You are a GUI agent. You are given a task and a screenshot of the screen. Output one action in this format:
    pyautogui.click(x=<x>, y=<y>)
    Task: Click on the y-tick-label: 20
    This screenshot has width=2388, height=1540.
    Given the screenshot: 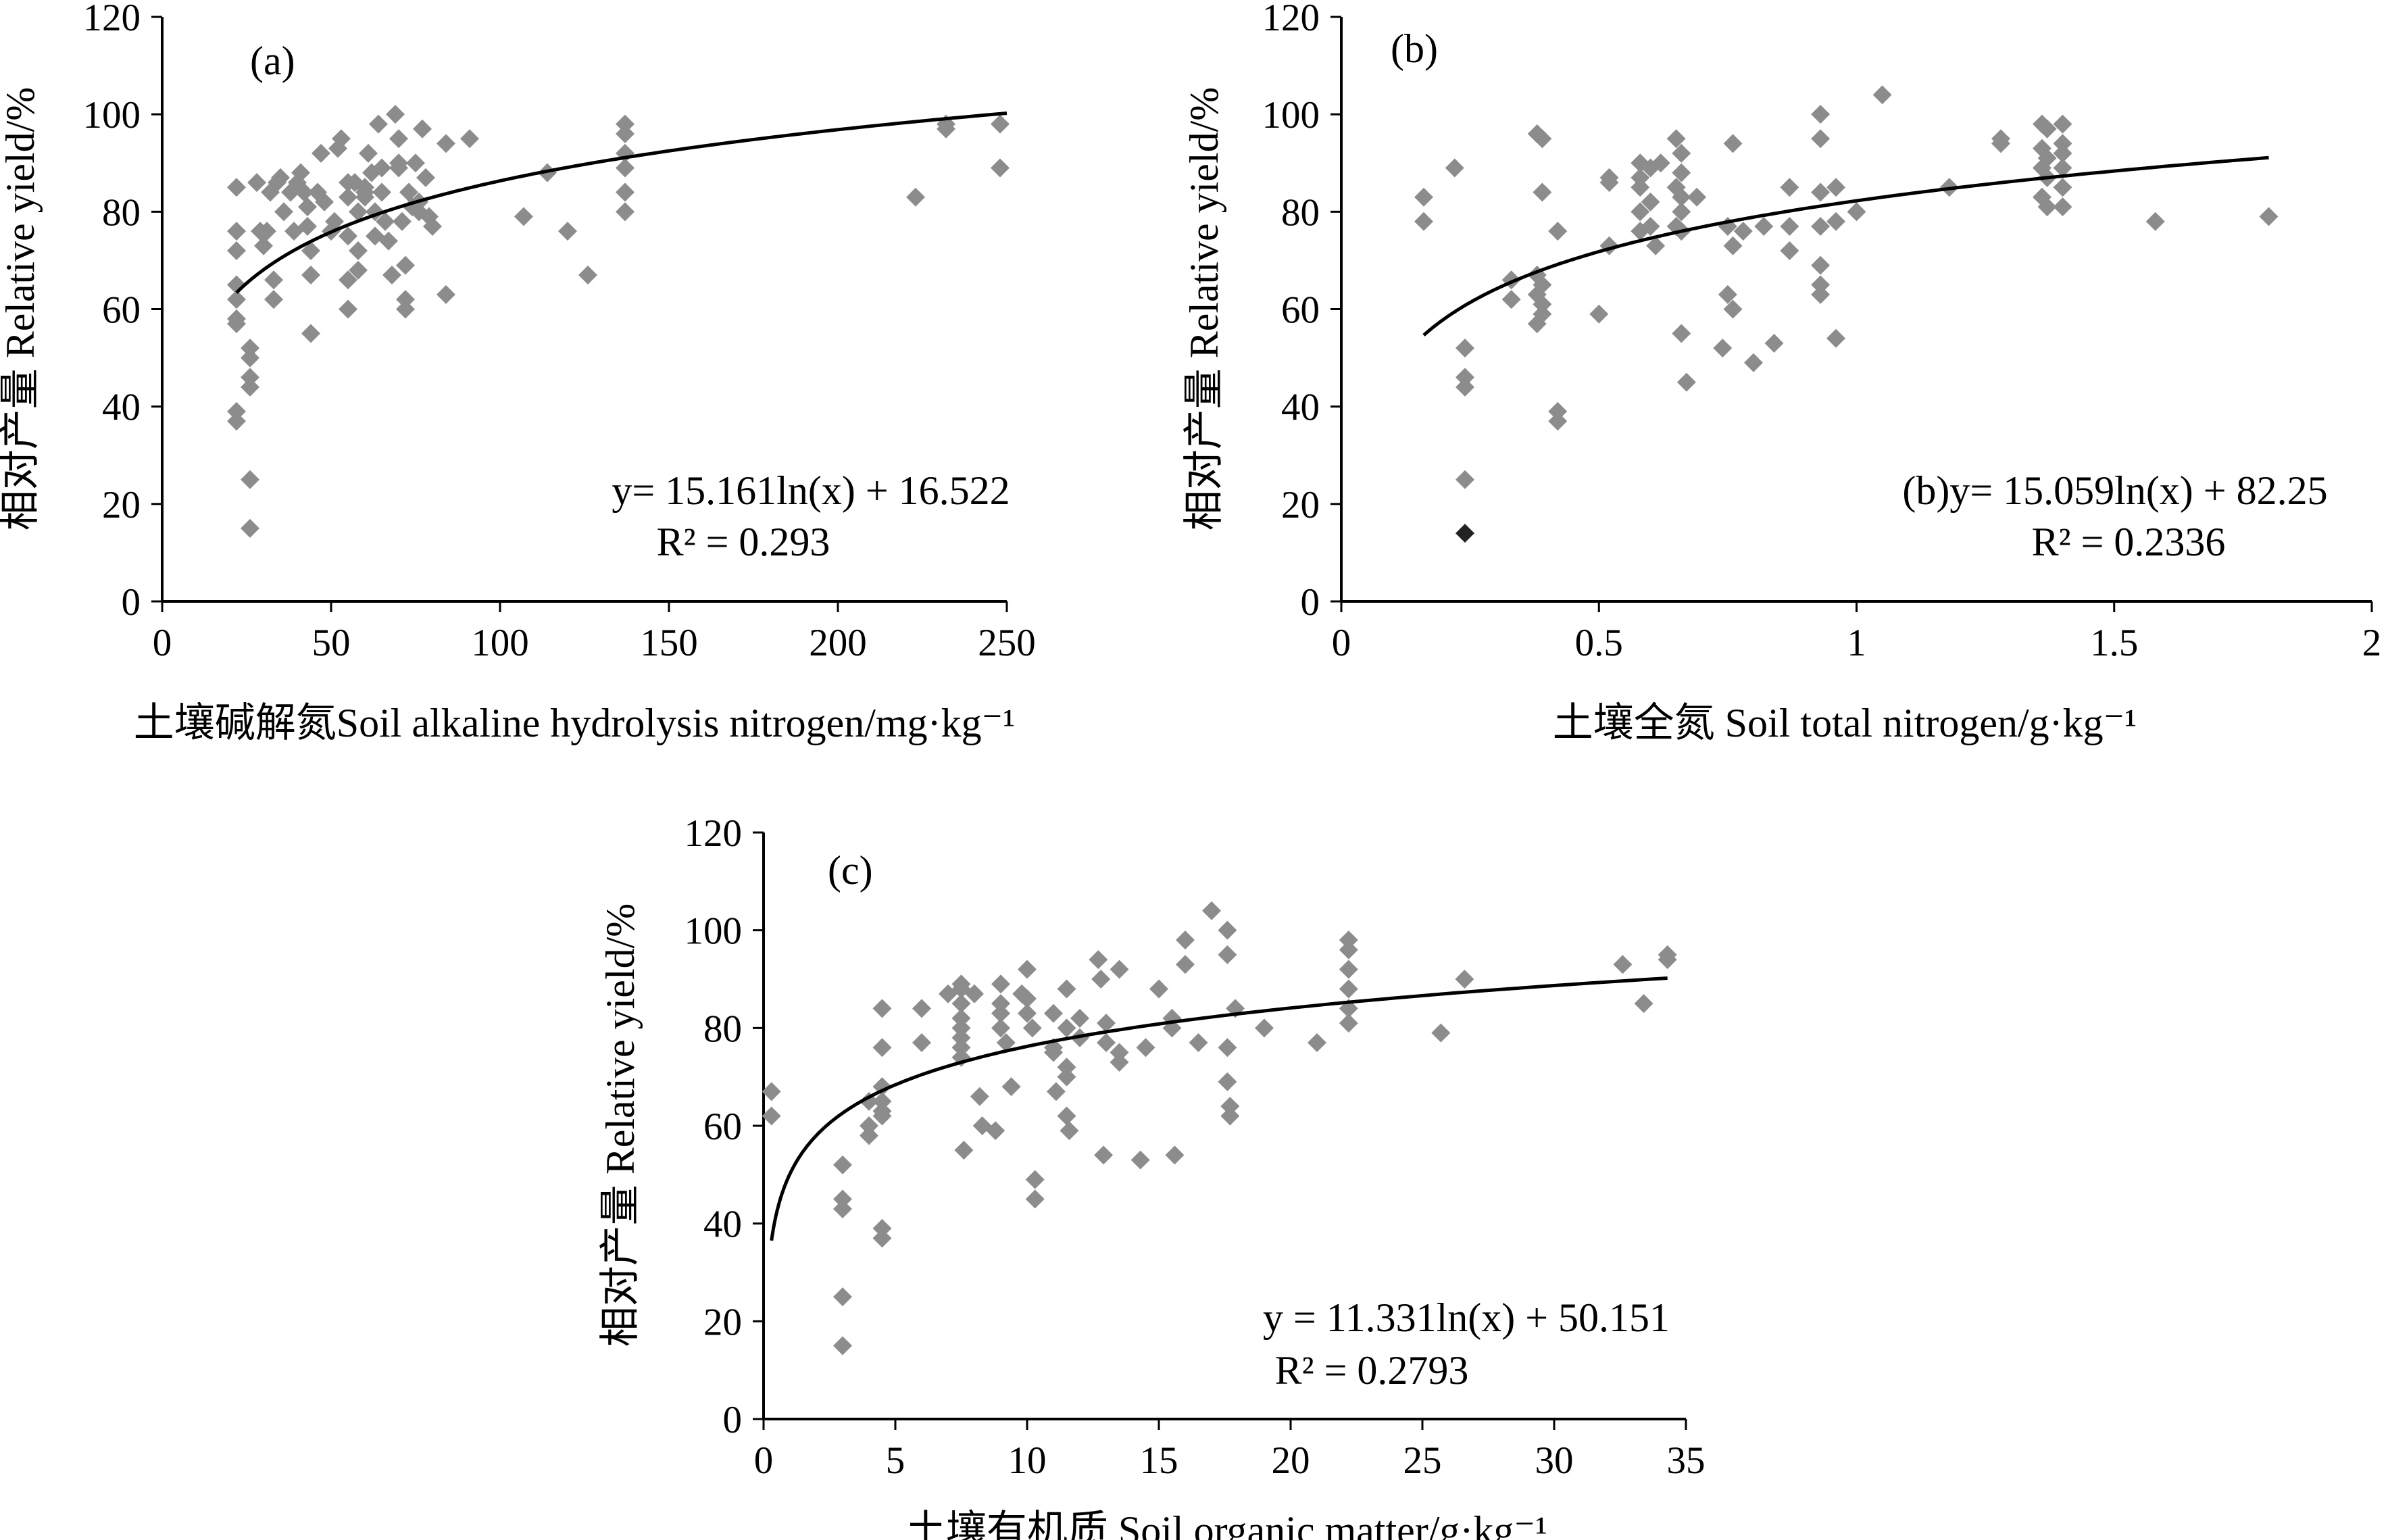 What is the action you would take?
    pyautogui.click(x=723, y=1322)
    